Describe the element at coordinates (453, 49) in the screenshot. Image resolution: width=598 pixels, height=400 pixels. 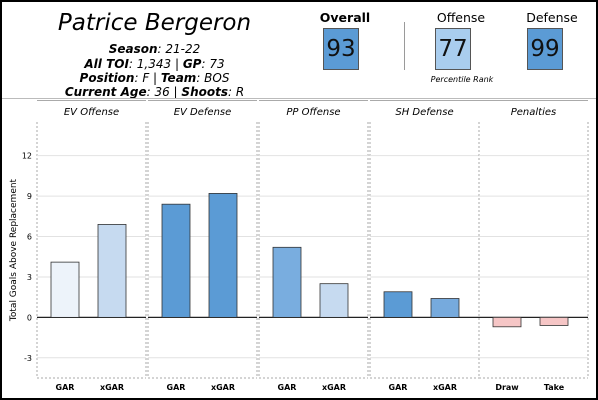
I see `offense-rating-box: 77` at that location.